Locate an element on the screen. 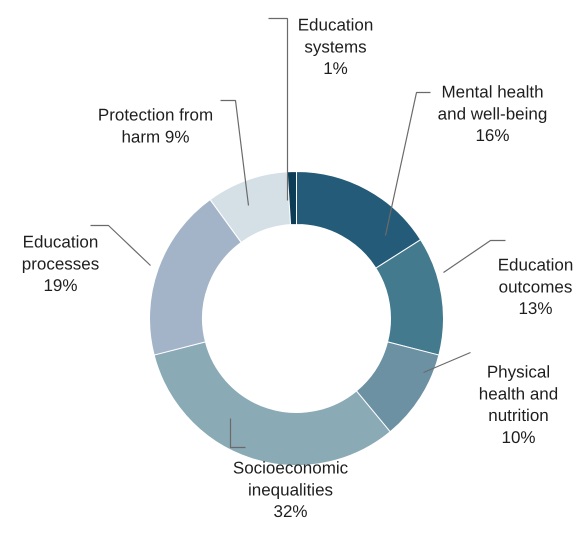 This screenshot has width=587, height=536. data-label: 13% is located at coordinates (535, 308).